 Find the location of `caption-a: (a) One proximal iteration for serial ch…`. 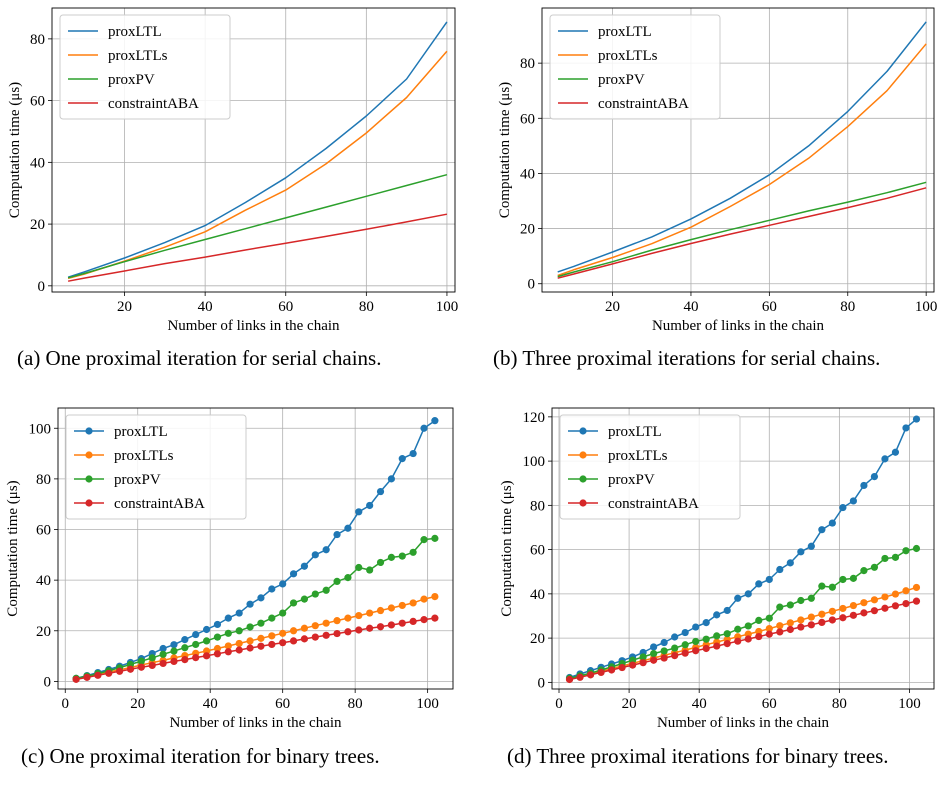

caption-a: (a) One proximal iteration for serial ch… is located at coordinates (199, 358).